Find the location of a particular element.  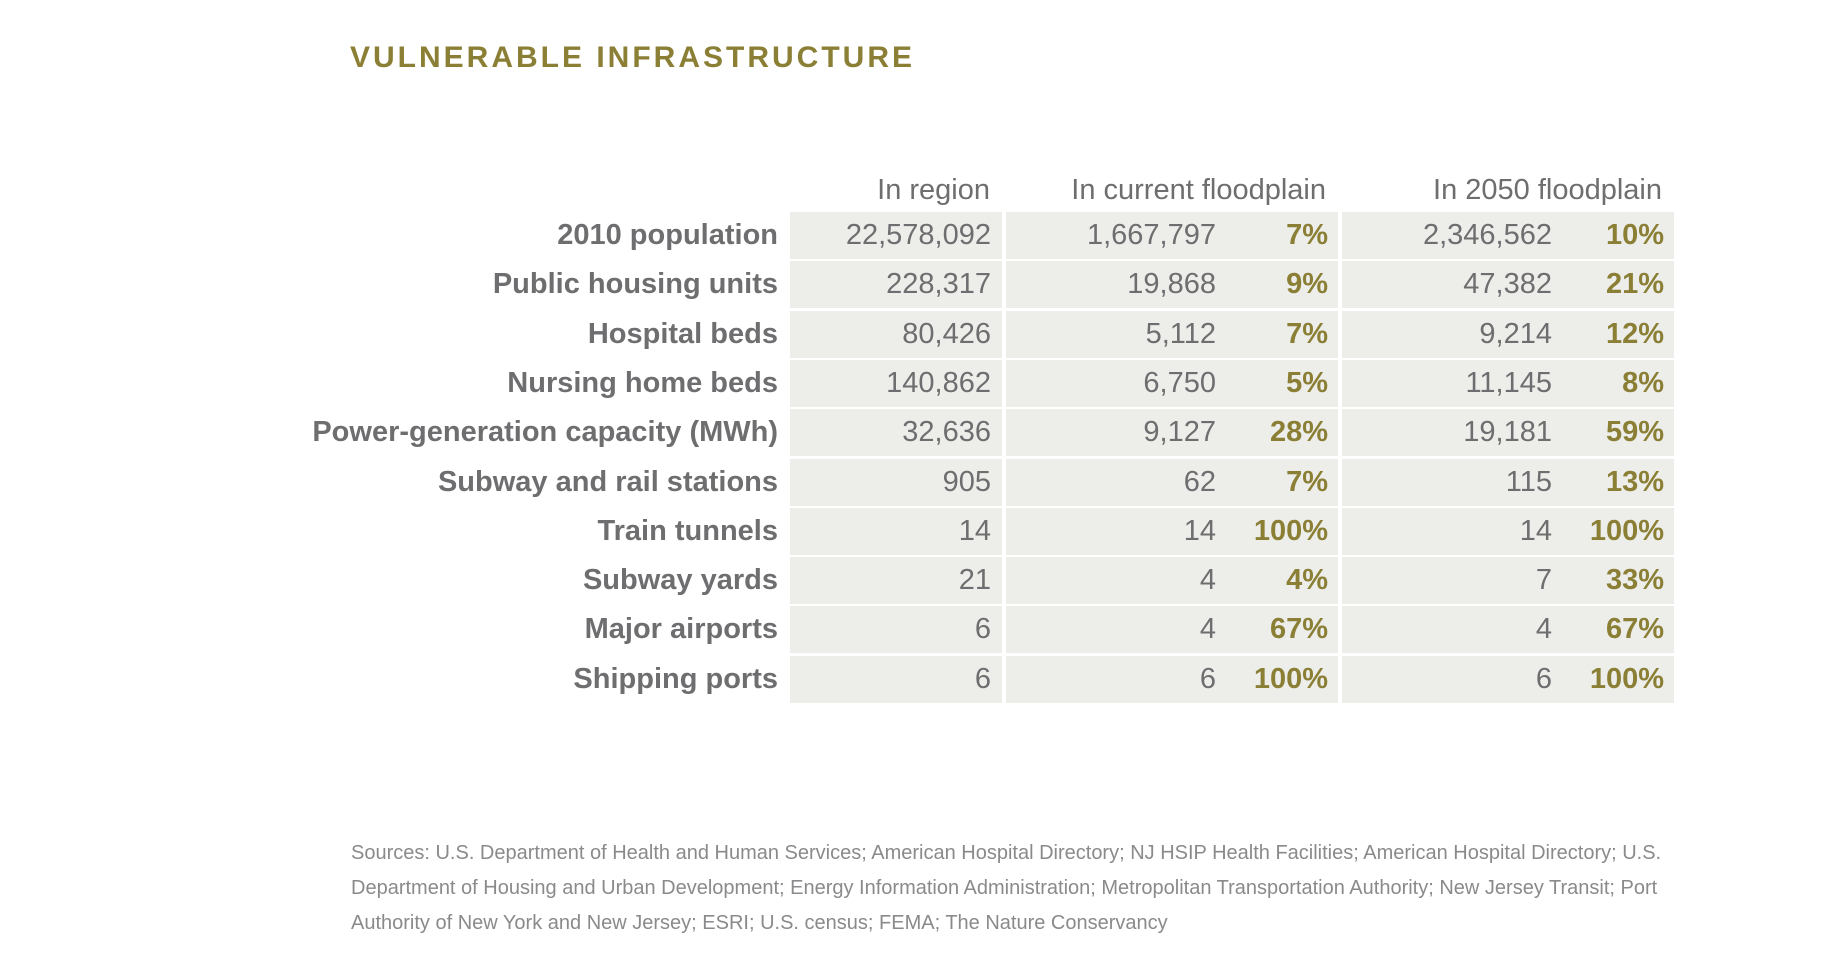

percent-in-current-floodplain: 28% is located at coordinates (1298, 432).